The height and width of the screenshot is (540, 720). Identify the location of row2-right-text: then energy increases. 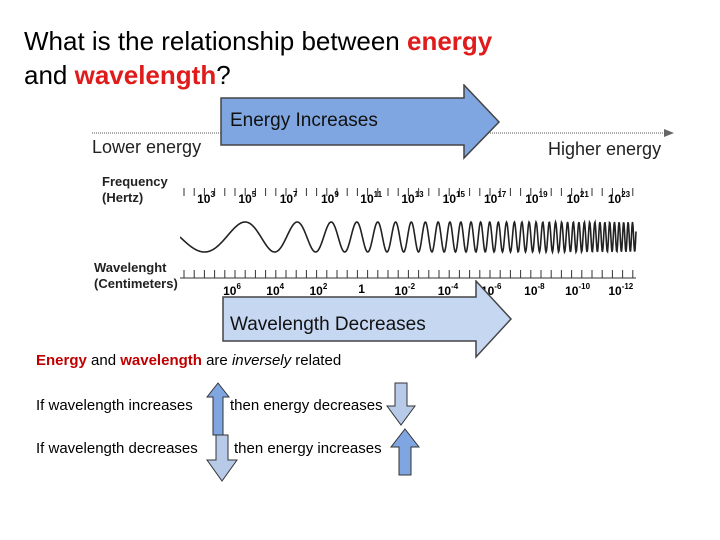
(308, 448).